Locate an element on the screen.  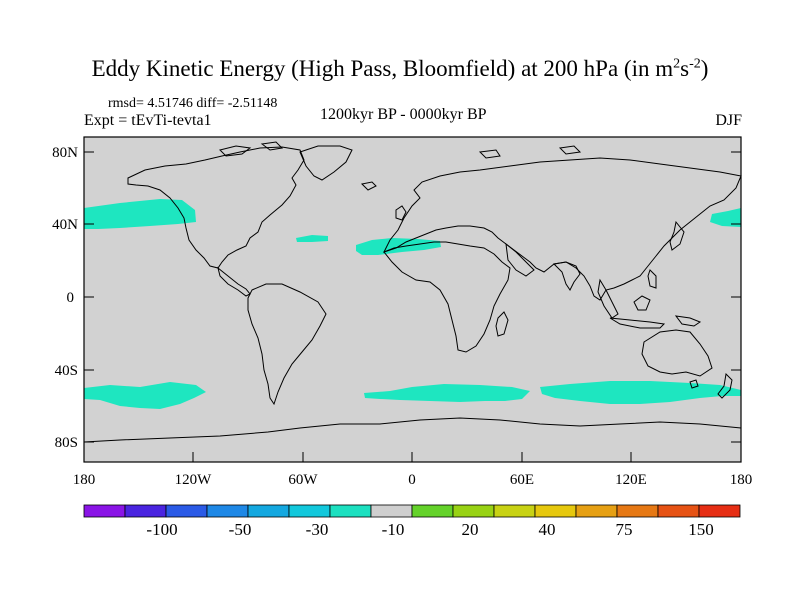
coastline-indonesia is located at coordinates (637, 312).